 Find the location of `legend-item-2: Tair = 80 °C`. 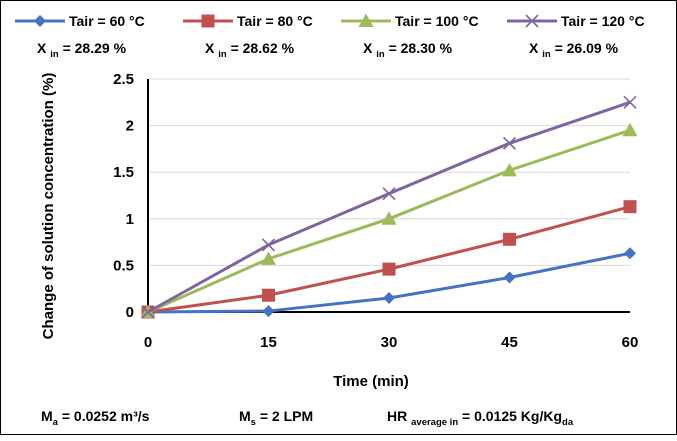

legend-item-2: Tair = 80 °C is located at coordinates (248, 21).